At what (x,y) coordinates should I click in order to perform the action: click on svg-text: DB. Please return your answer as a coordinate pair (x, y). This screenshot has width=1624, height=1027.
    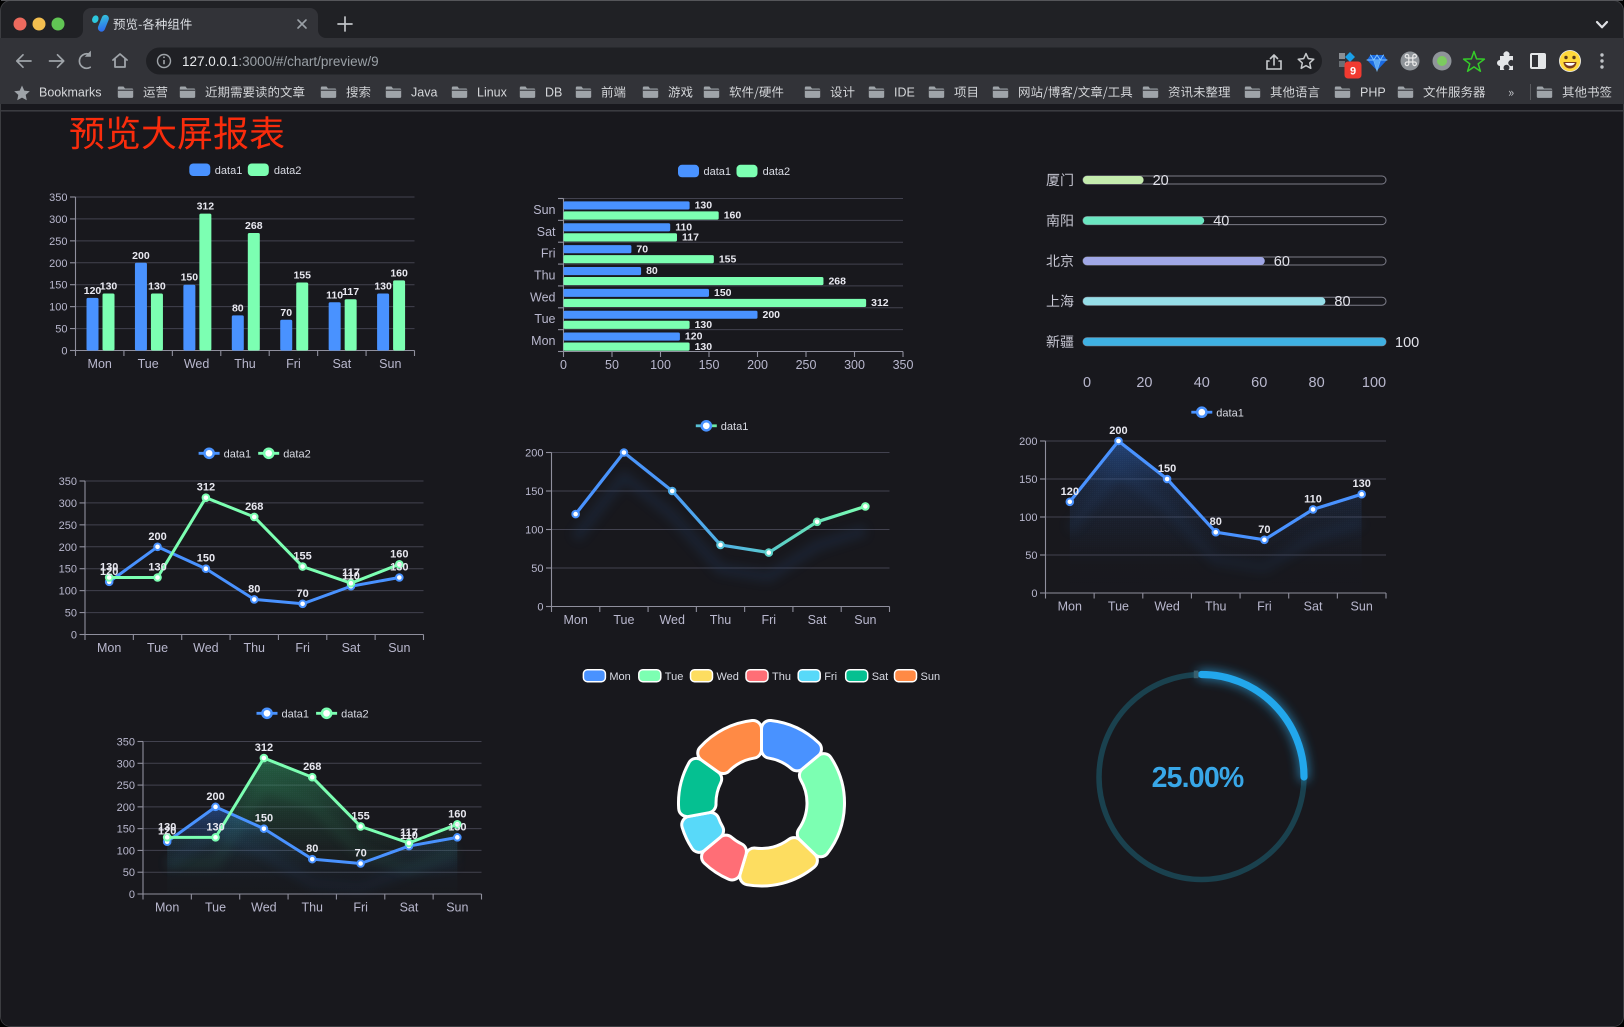
    Looking at the image, I should click on (553, 93).